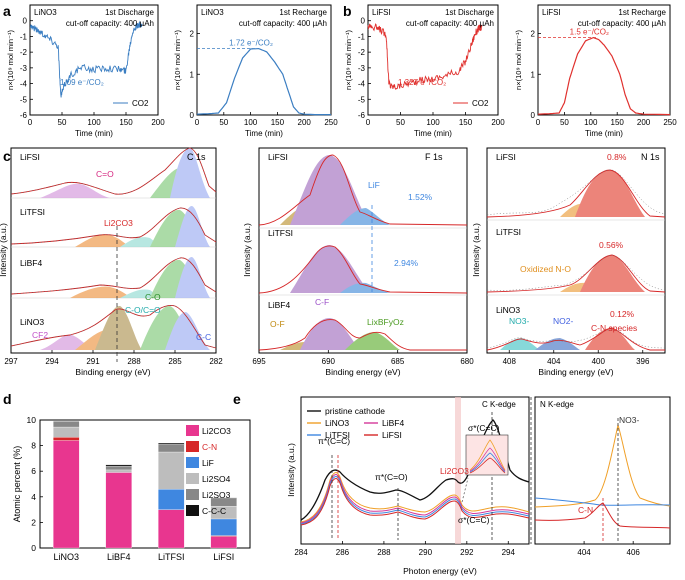  Describe the element at coordinates (347, 11) in the screenshot. I see `panel-label-b: b` at that location.